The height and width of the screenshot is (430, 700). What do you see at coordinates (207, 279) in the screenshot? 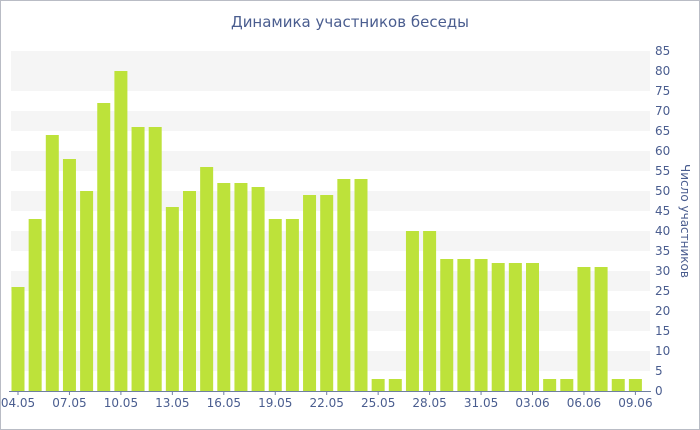
I see `bar-15.05` at bounding box center [207, 279].